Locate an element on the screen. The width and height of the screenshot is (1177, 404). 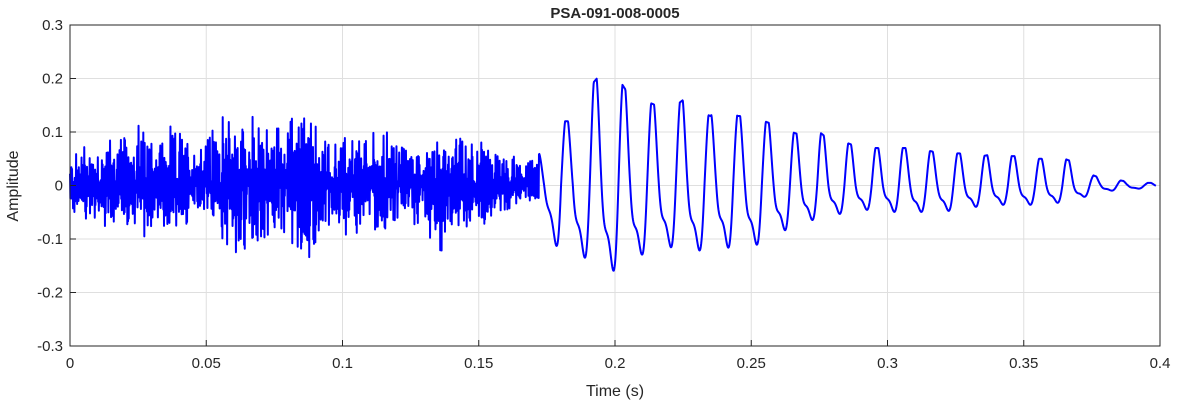
x-tick-label: 0.2 is located at coordinates (615, 363).